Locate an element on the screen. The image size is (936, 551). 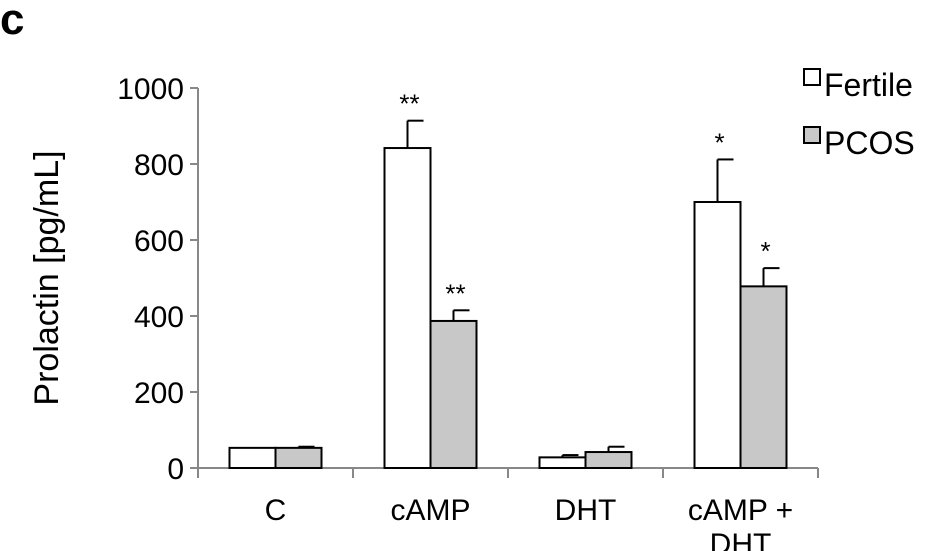
y-tick-label: 200 is located at coordinates (159, 393).